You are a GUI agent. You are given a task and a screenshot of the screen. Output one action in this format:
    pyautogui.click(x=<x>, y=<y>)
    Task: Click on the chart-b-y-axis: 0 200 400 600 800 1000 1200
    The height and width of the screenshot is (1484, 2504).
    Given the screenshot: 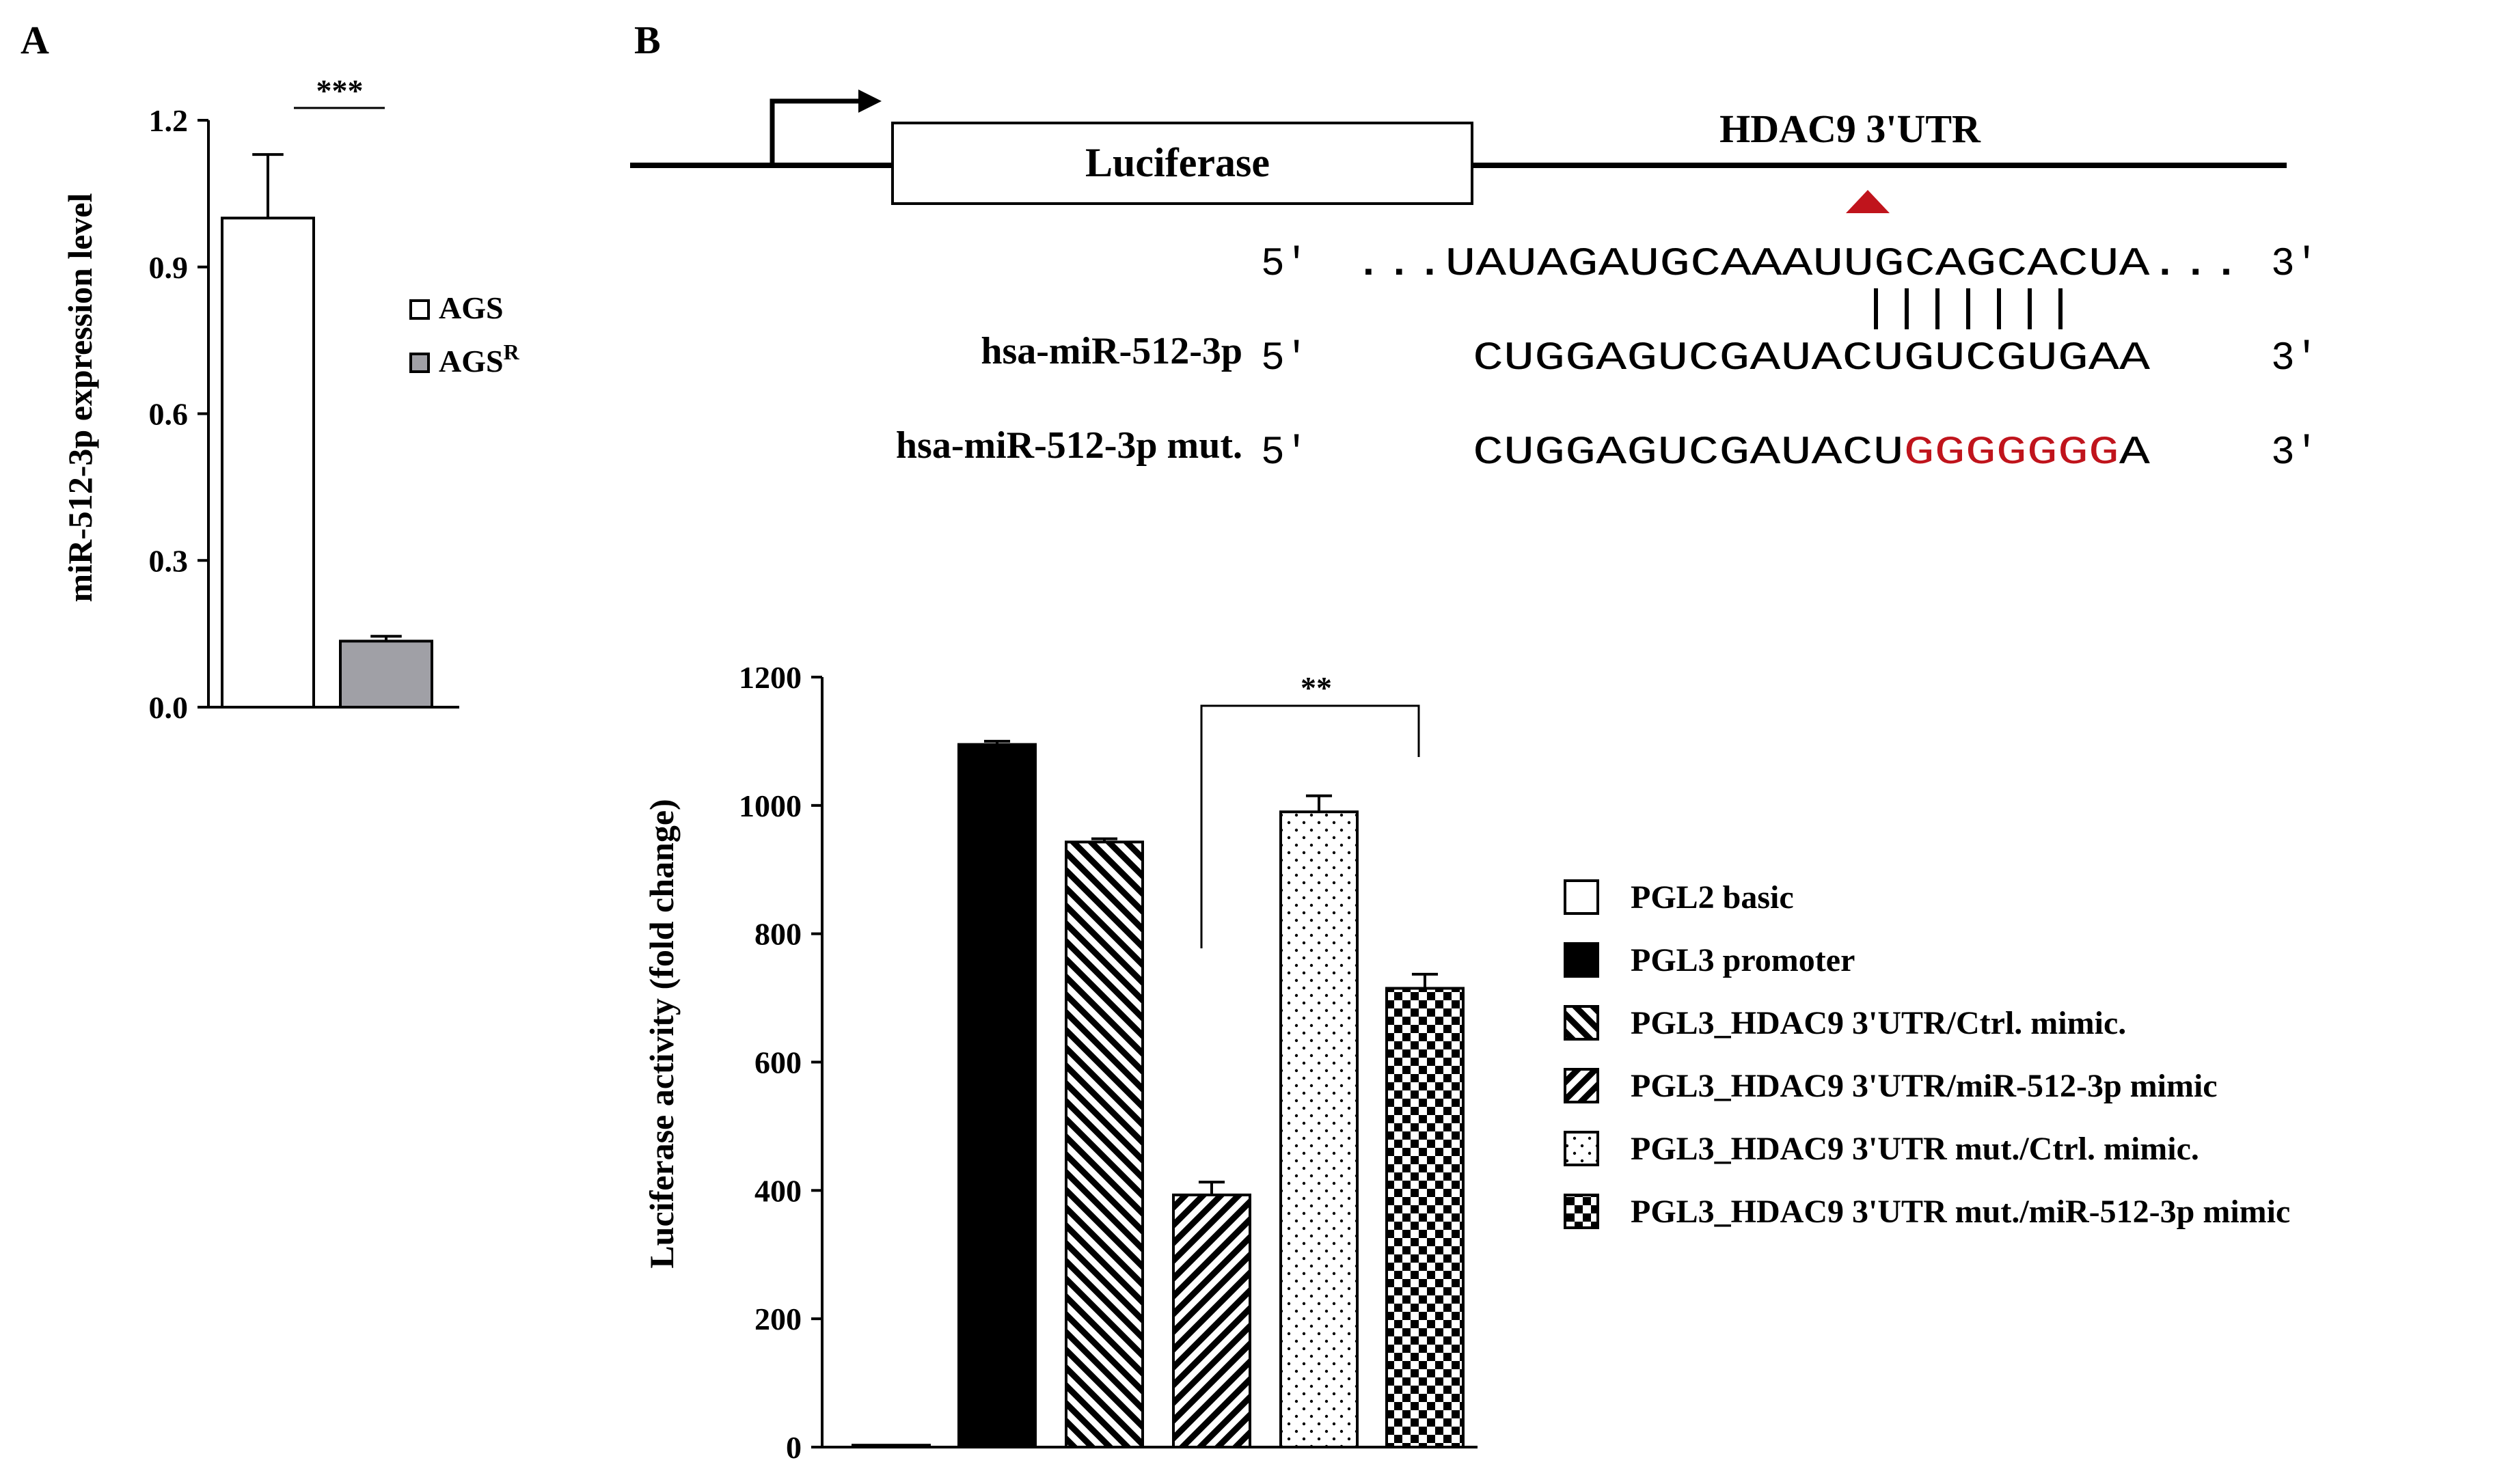 What is the action you would take?
    pyautogui.click(x=781, y=1062)
    